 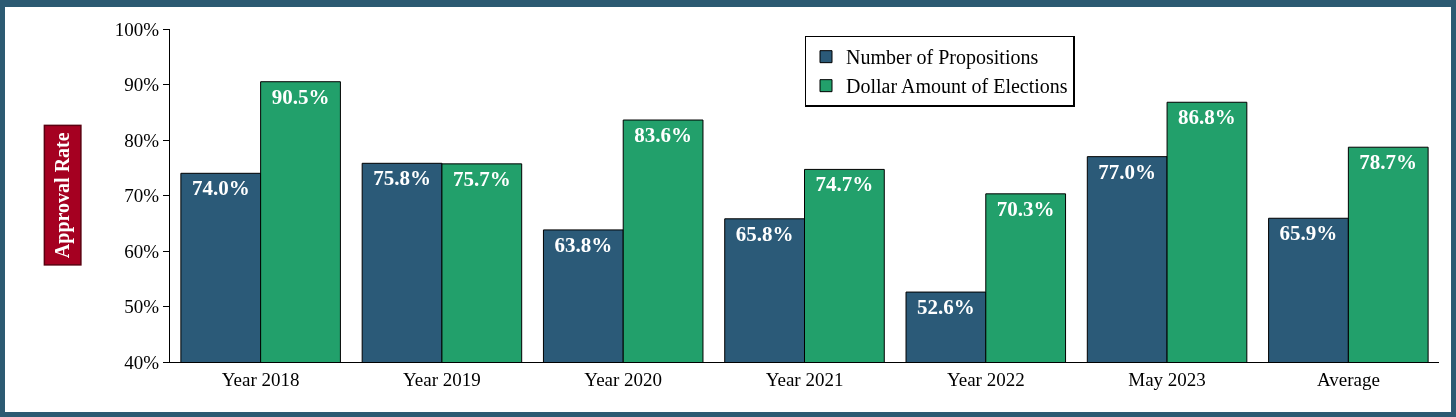 I want to click on x-tick-label: Year 2018, so click(x=260, y=379).